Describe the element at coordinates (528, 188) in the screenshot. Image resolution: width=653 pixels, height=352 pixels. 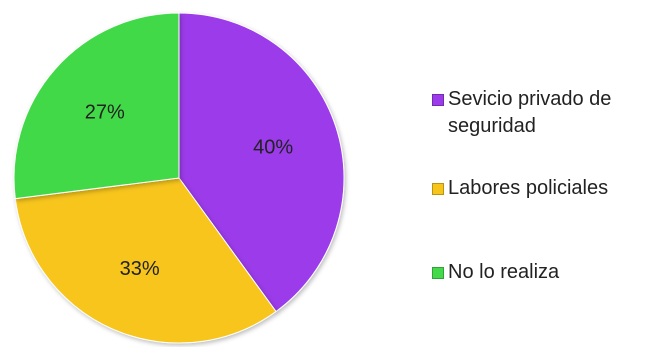
I see `legend-label: Labores policiales` at that location.